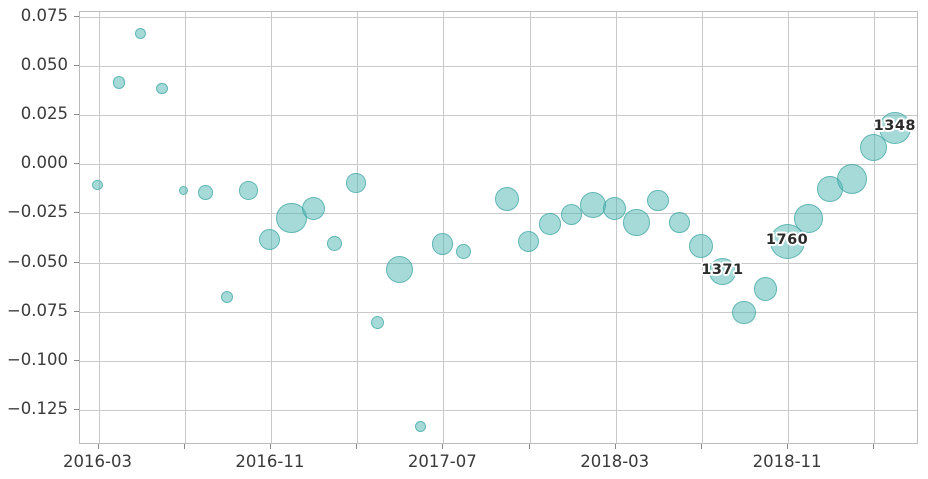 This screenshot has width=928, height=479. I want to click on x-tick-label: 2017-07, so click(442, 461).